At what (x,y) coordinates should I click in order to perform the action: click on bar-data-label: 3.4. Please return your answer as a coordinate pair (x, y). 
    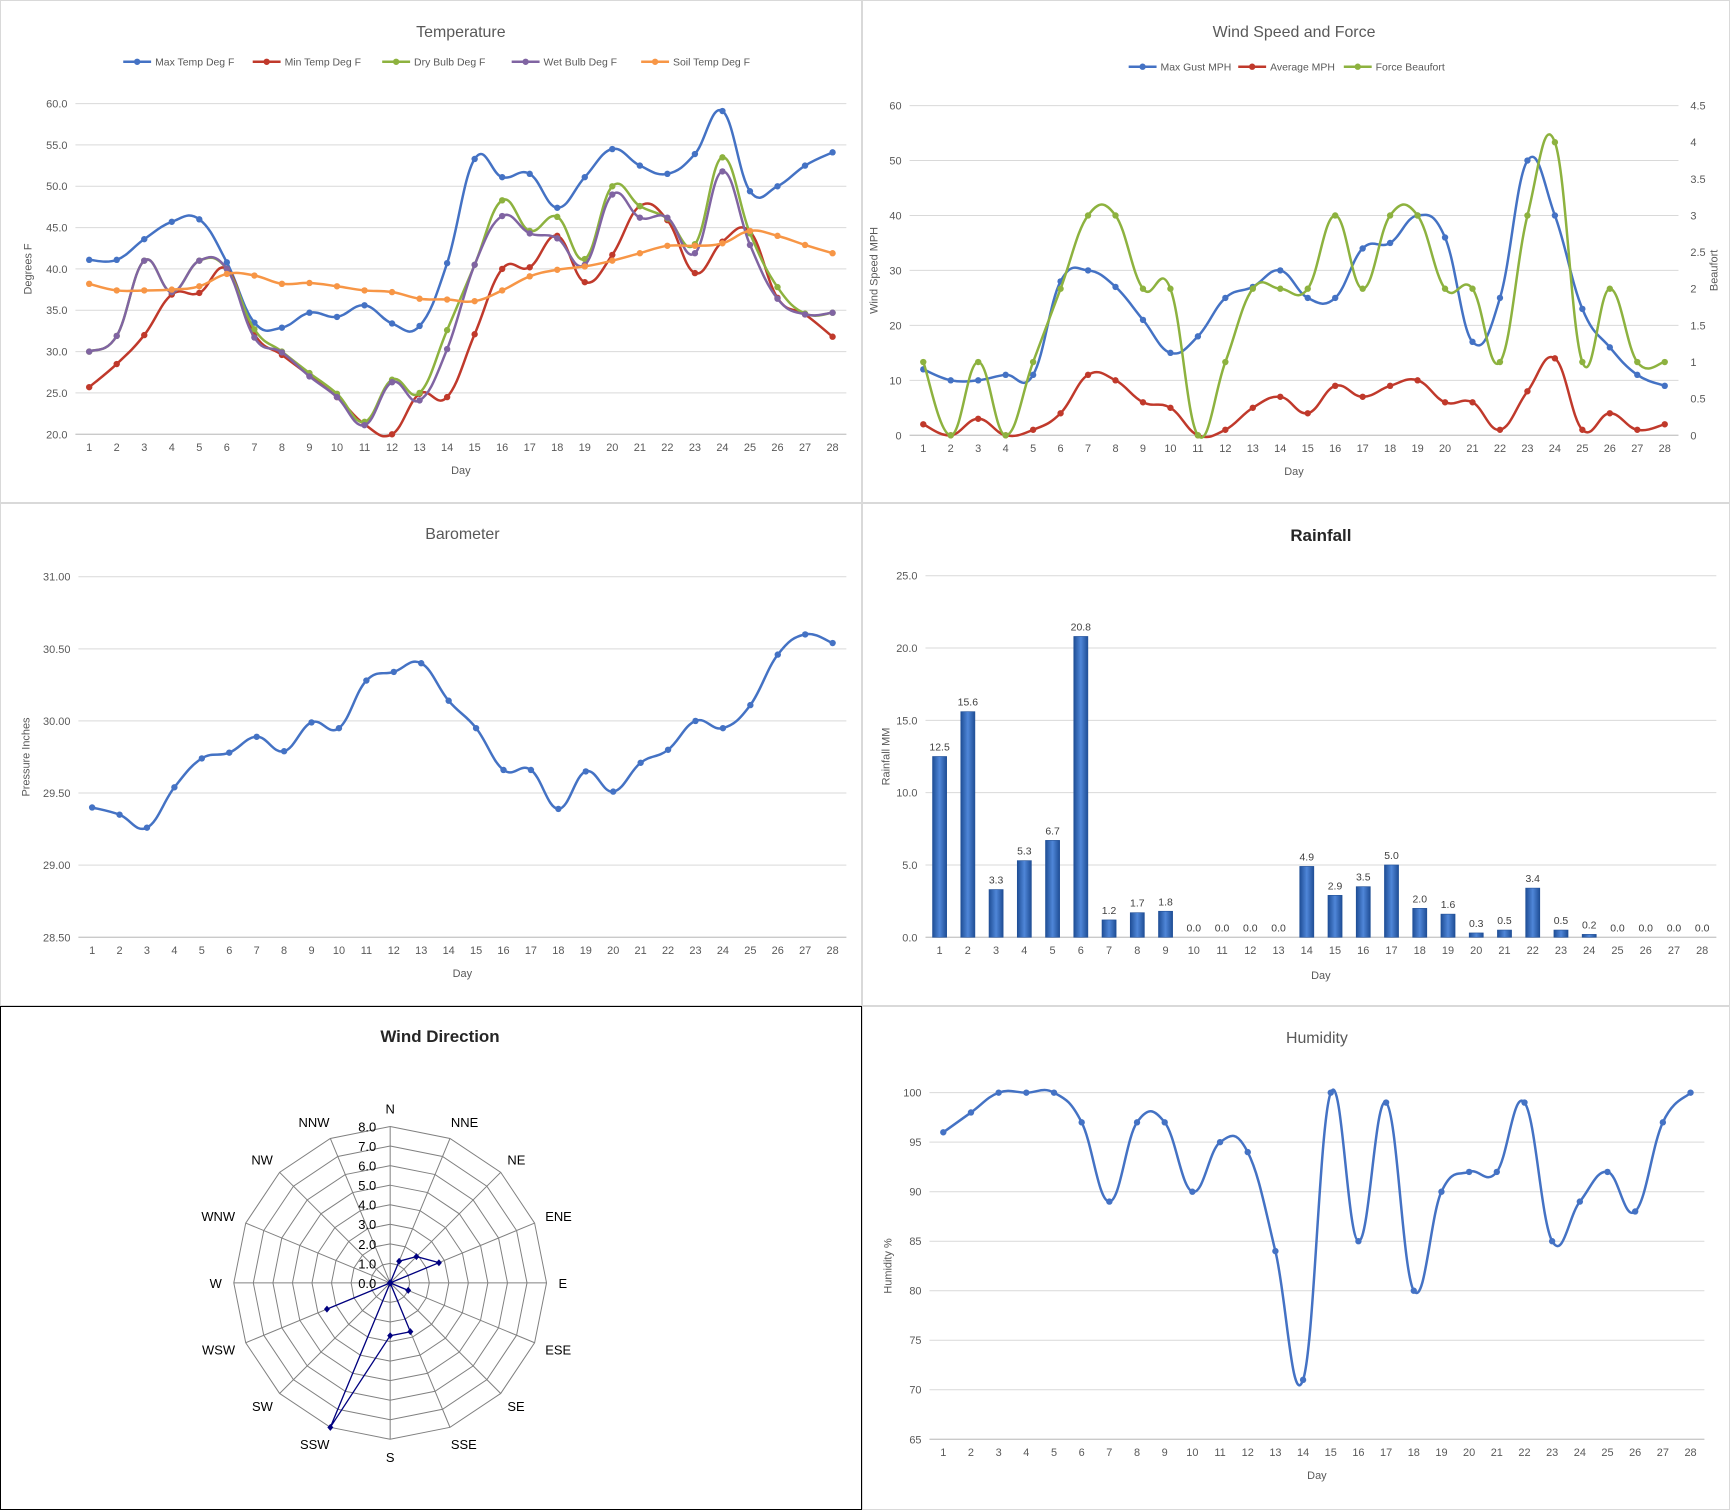
    Looking at the image, I should click on (1532, 879).